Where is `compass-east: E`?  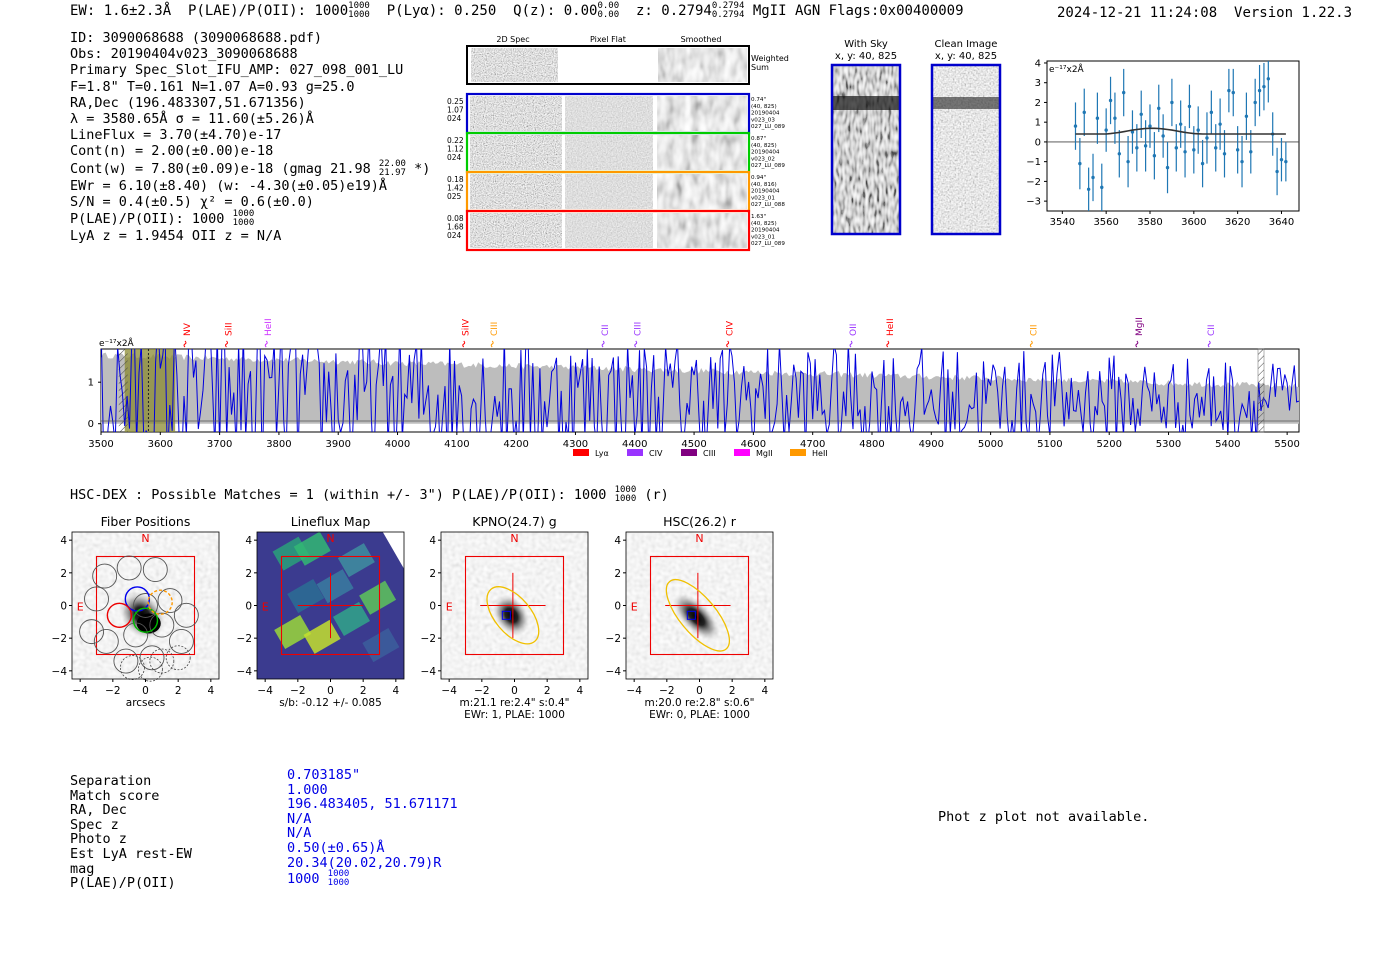 compass-east: E is located at coordinates (634, 606).